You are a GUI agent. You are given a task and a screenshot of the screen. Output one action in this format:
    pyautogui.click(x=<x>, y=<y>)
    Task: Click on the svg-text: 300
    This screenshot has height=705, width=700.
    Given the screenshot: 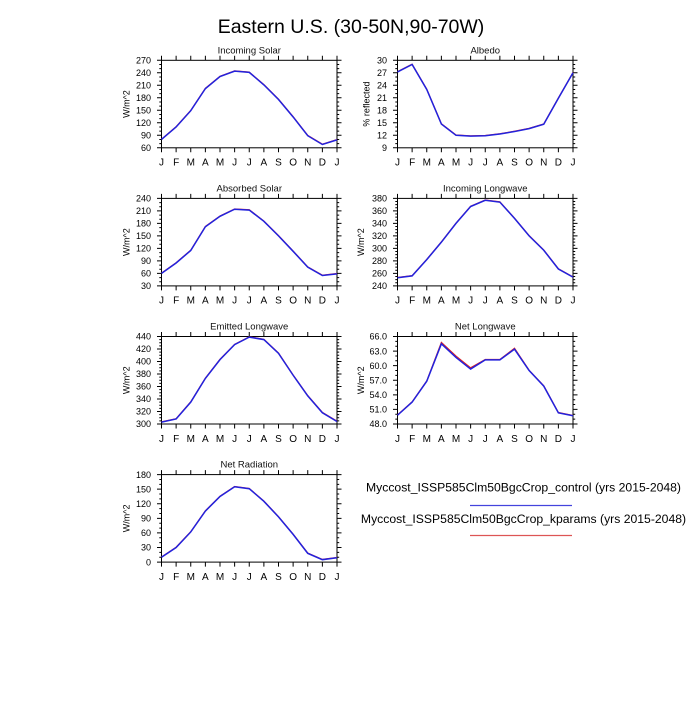 What is the action you would take?
    pyautogui.click(x=379, y=249)
    